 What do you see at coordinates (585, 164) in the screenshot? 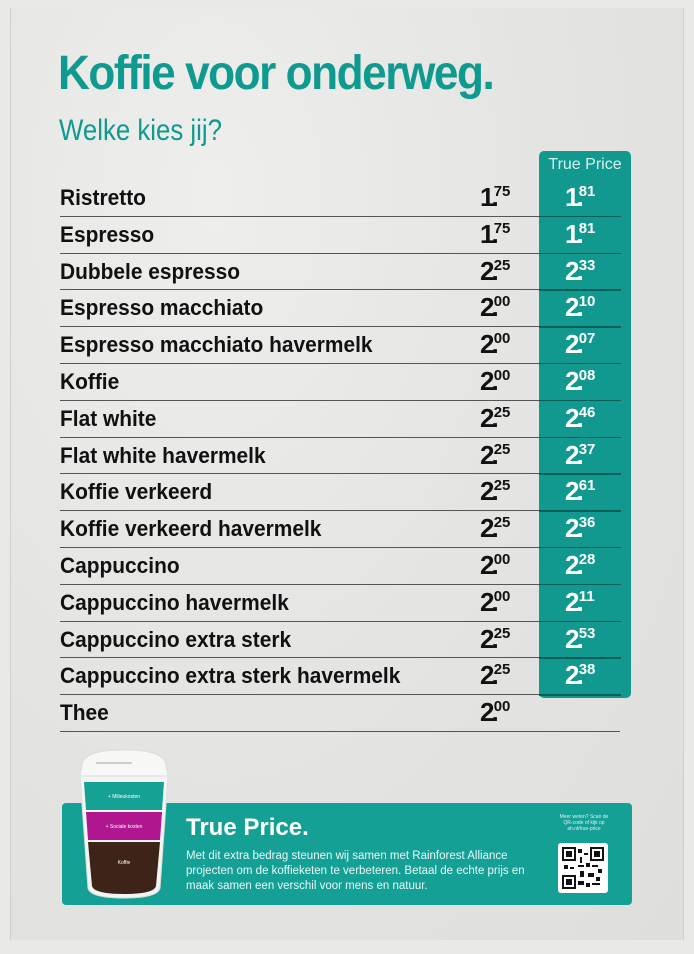
I see `true-price-header: True Price` at bounding box center [585, 164].